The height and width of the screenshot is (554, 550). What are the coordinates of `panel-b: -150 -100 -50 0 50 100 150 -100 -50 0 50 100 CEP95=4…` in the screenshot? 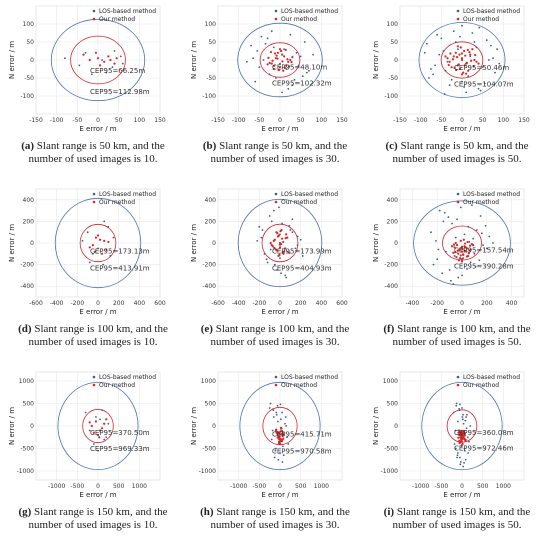 It's located at (275, 91).